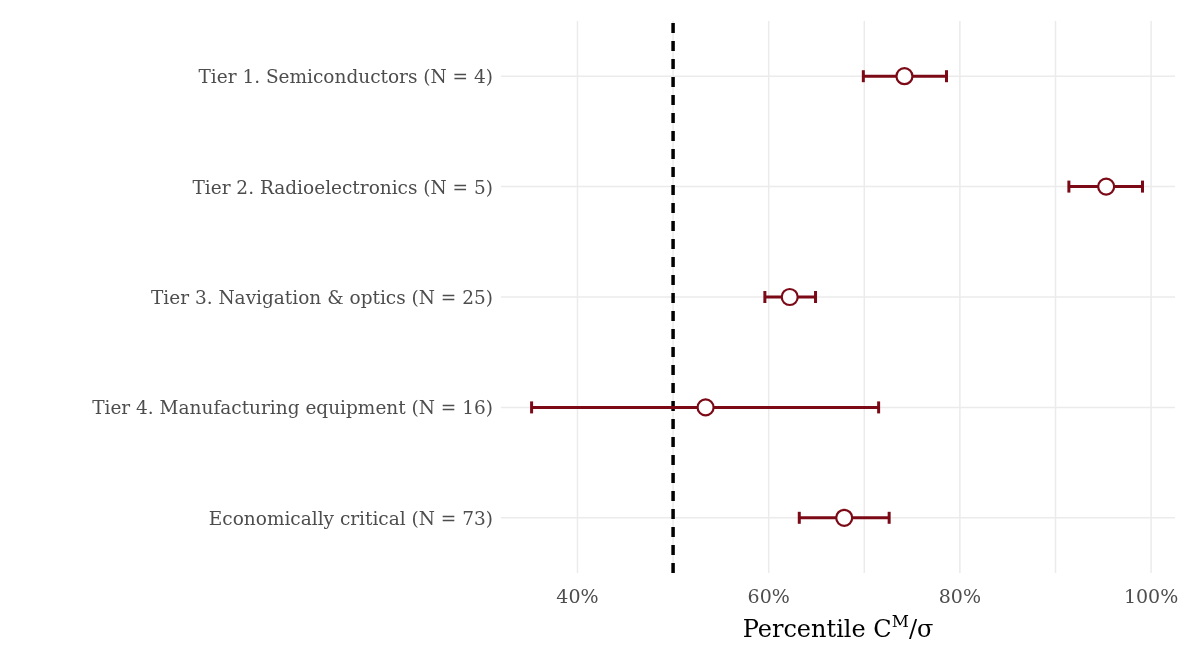 The height and width of the screenshot is (656, 1191). Describe the element at coordinates (292, 408) in the screenshot. I see `y-tick-label: Tier 4. Manufacturing equipment (N = 16)` at that location.